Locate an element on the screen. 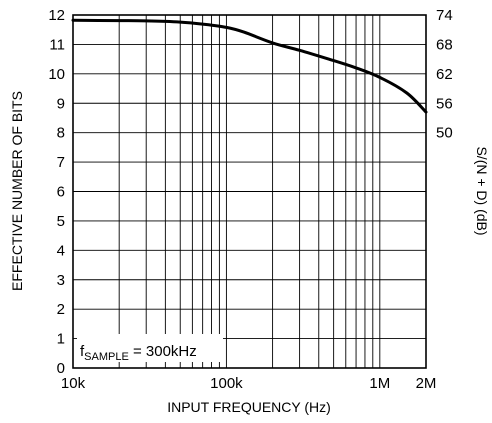 The image size is (492, 423). annotation-box is located at coordinates (150, 348).